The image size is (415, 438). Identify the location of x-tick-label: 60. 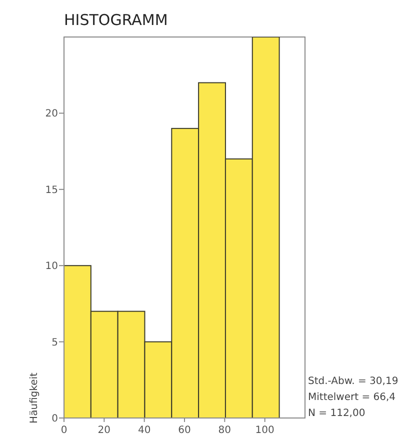
(184, 430).